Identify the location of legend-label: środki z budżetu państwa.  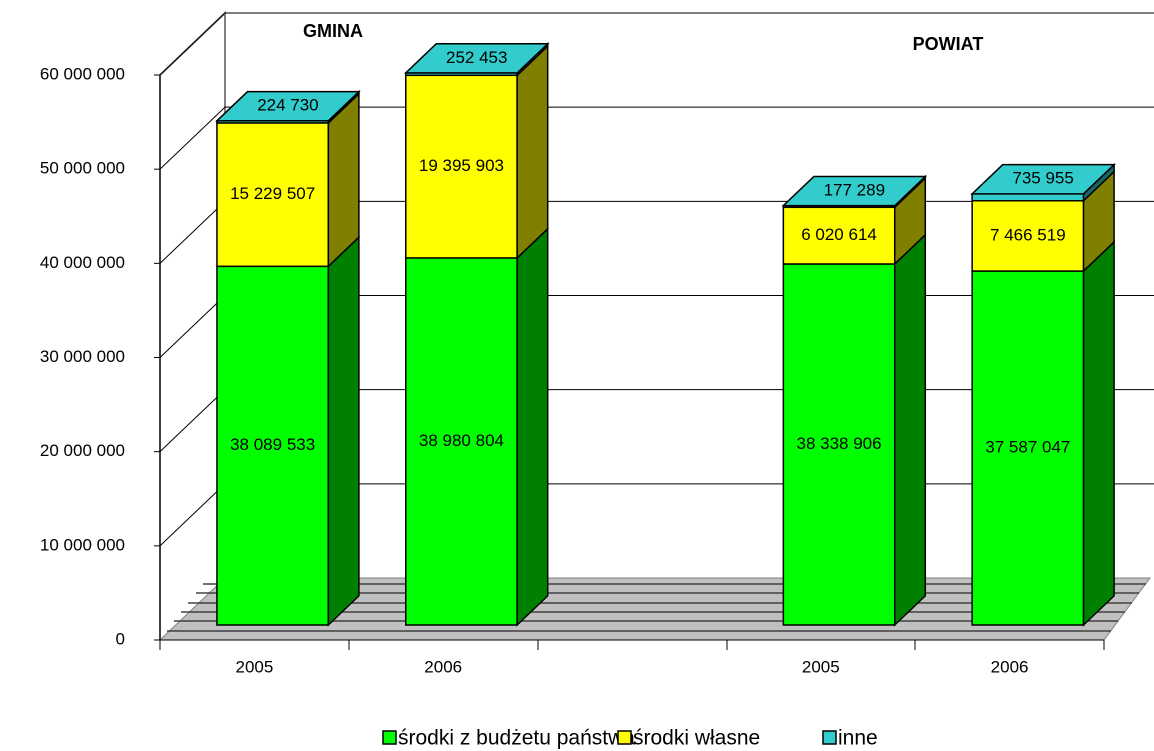
(516, 738).